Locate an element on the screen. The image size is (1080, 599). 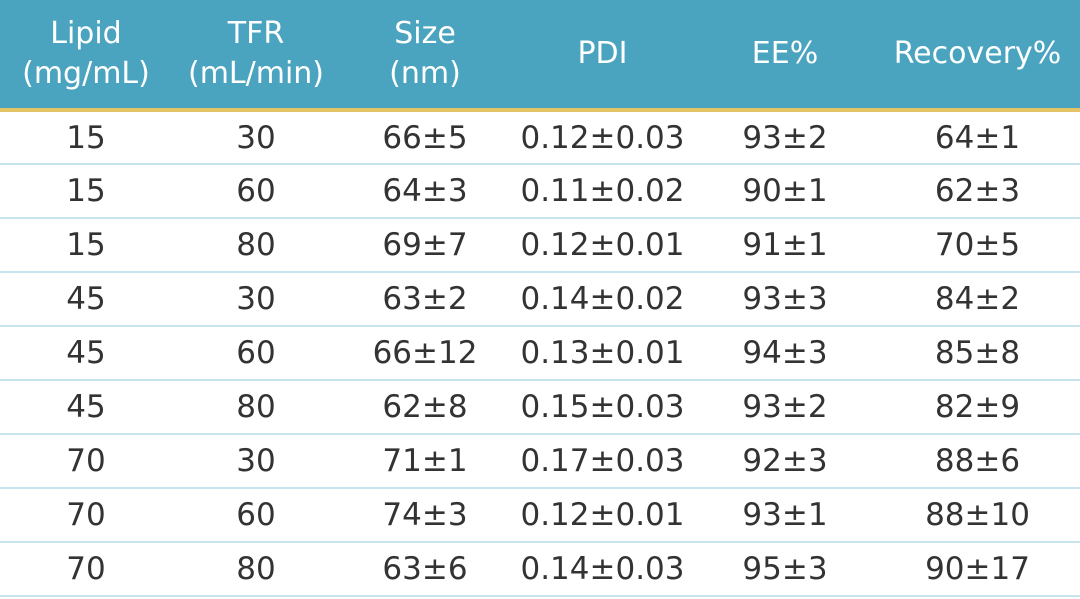
header-line: (nm) is located at coordinates (425, 73).